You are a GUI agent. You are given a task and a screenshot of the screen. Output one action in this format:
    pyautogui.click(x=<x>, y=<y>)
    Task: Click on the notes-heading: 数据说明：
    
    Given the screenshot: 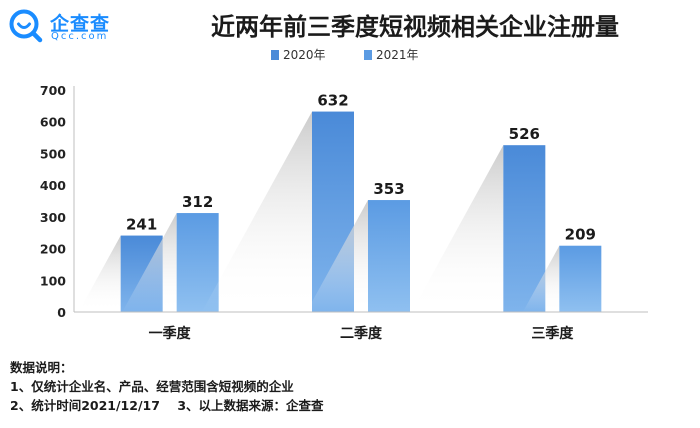 What is the action you would take?
    pyautogui.click(x=41, y=367)
    